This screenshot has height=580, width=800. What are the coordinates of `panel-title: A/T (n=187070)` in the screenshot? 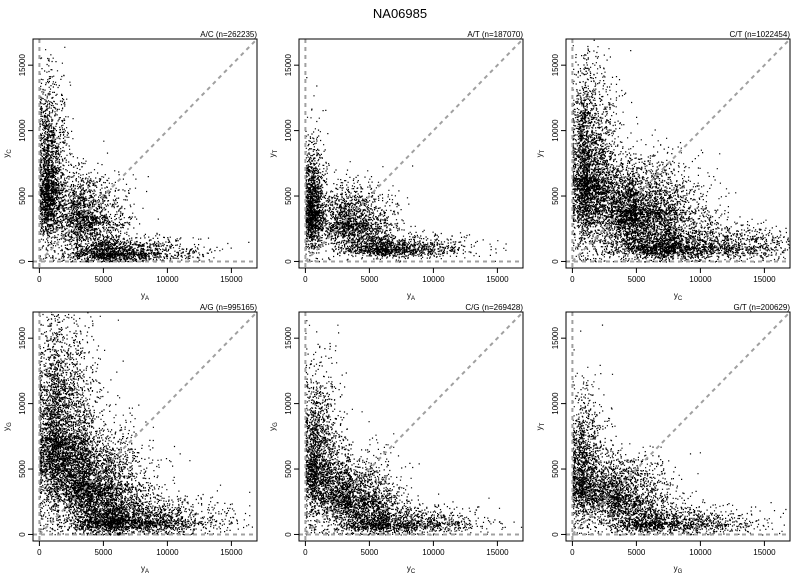 It's located at (495, 34).